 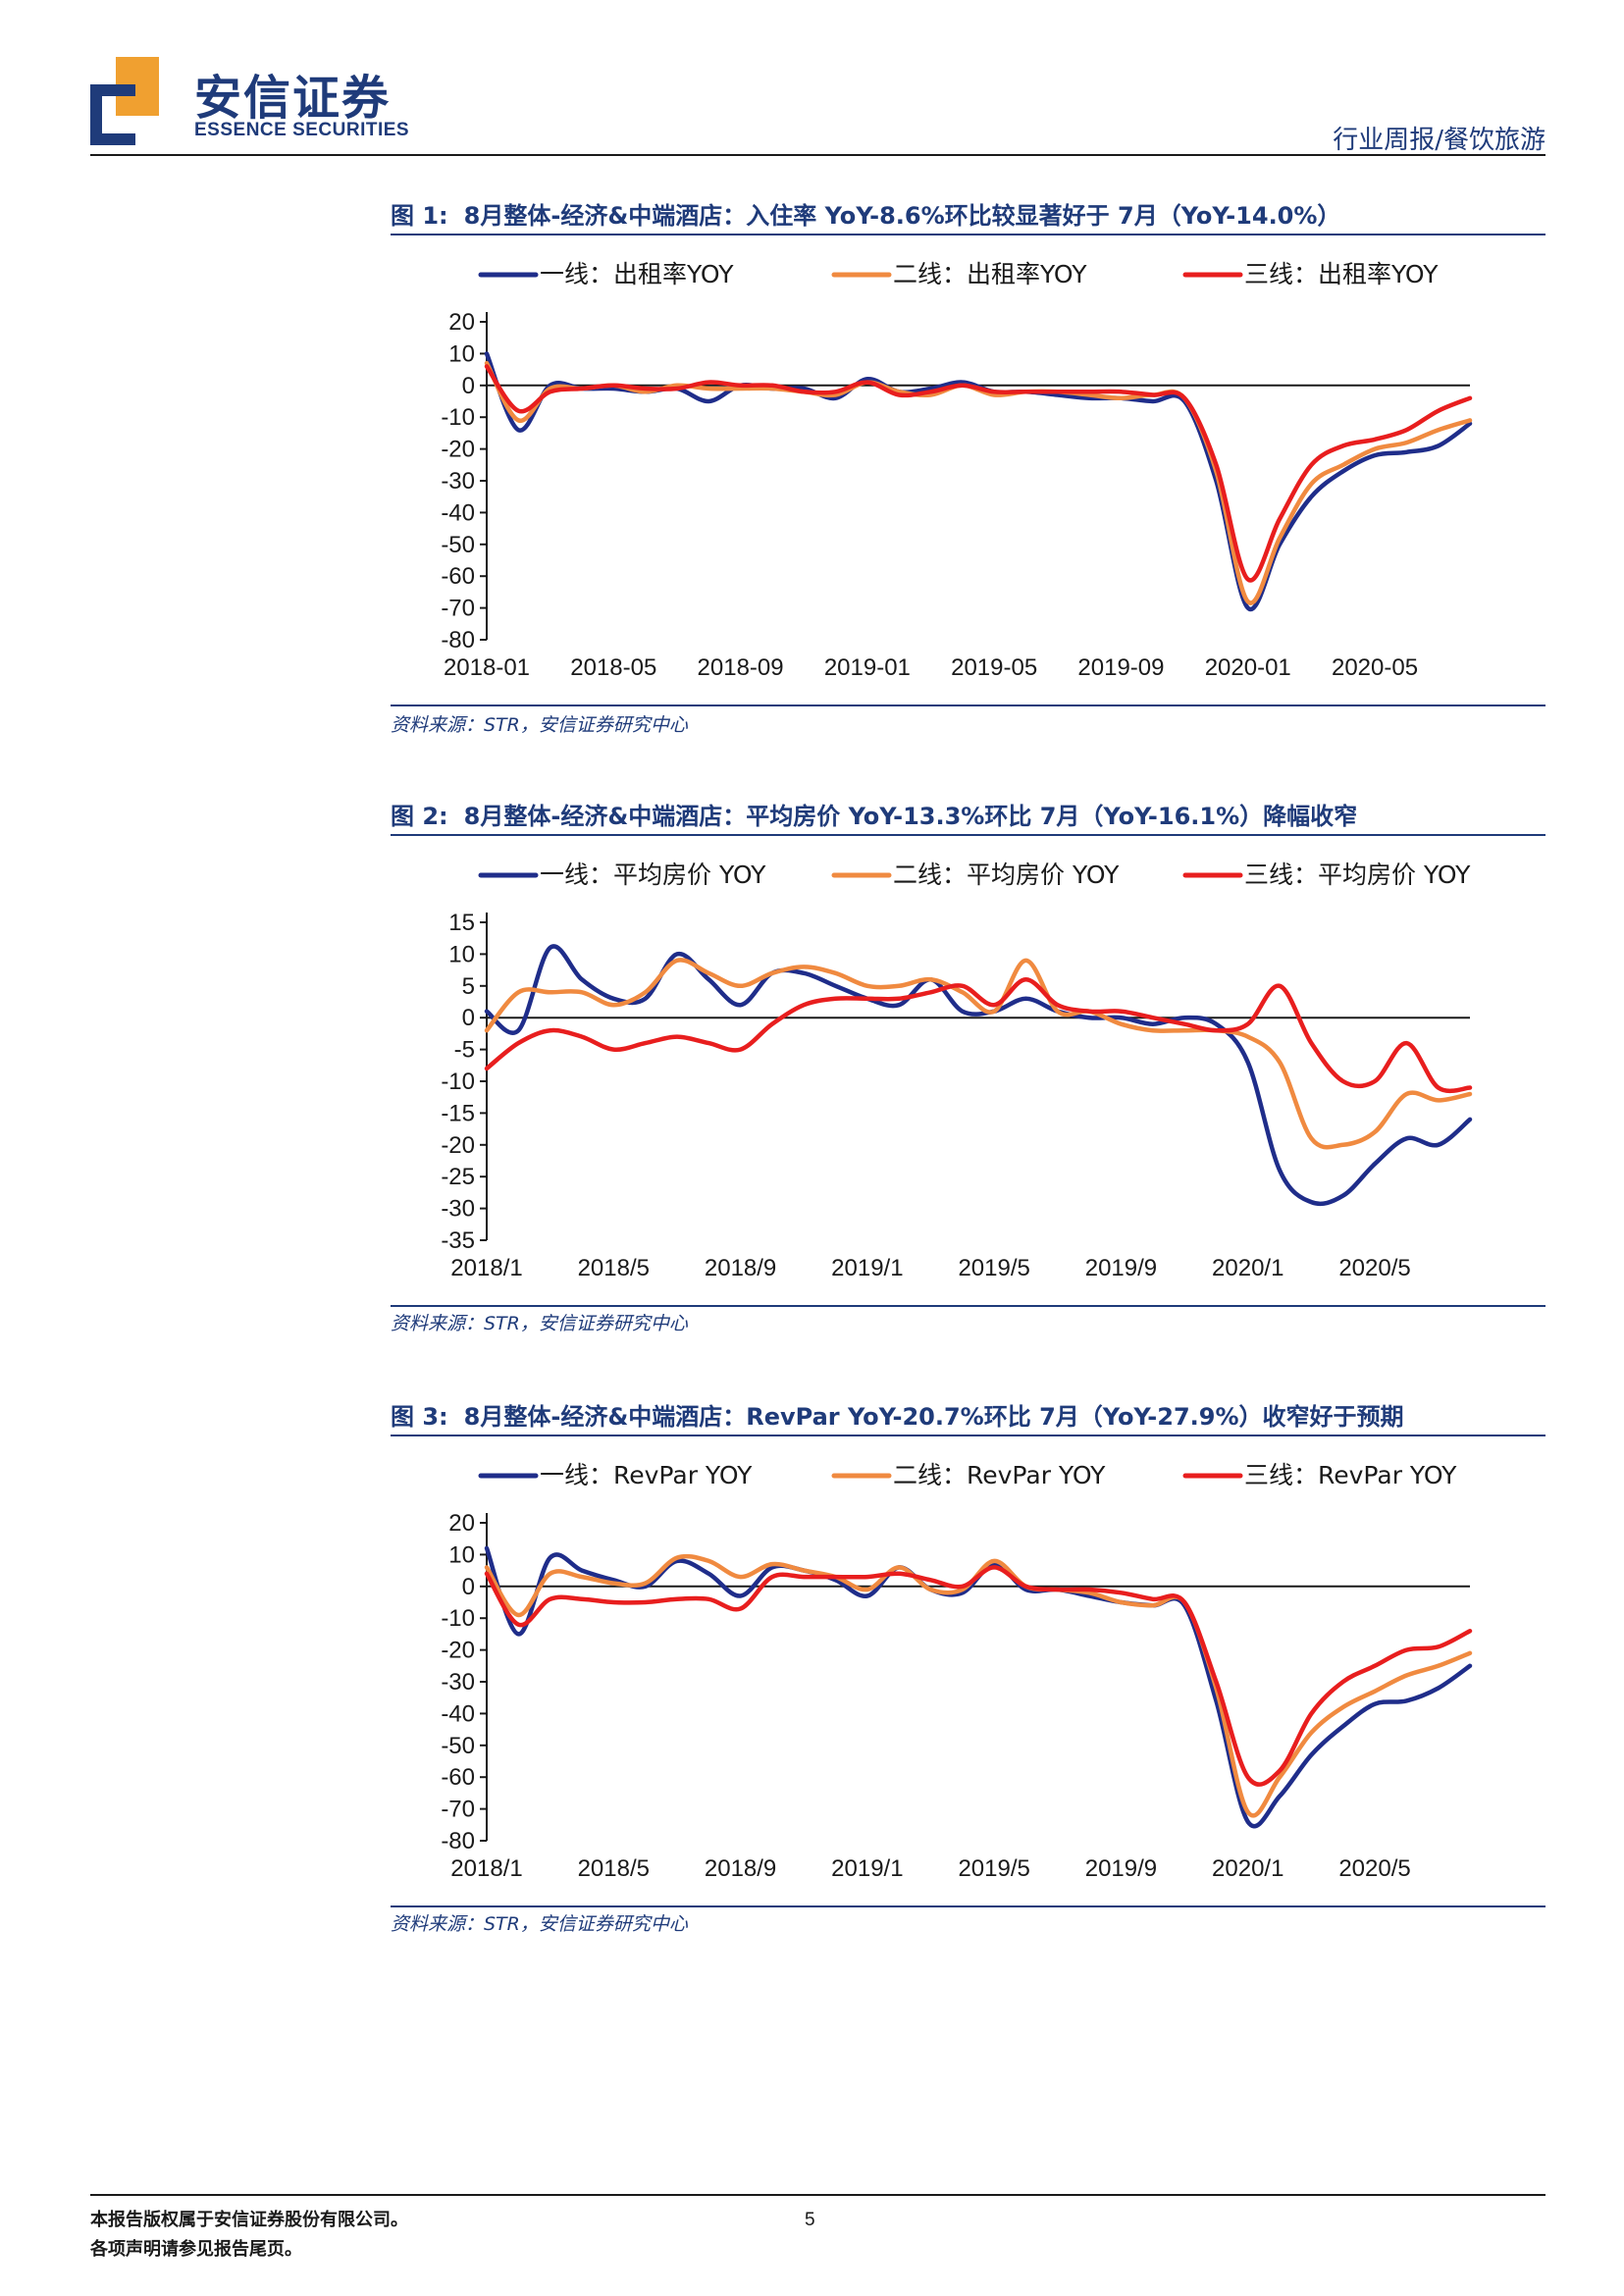 I want to click on legend-item-2: 二线：出租率YOY, so click(x=959, y=274).